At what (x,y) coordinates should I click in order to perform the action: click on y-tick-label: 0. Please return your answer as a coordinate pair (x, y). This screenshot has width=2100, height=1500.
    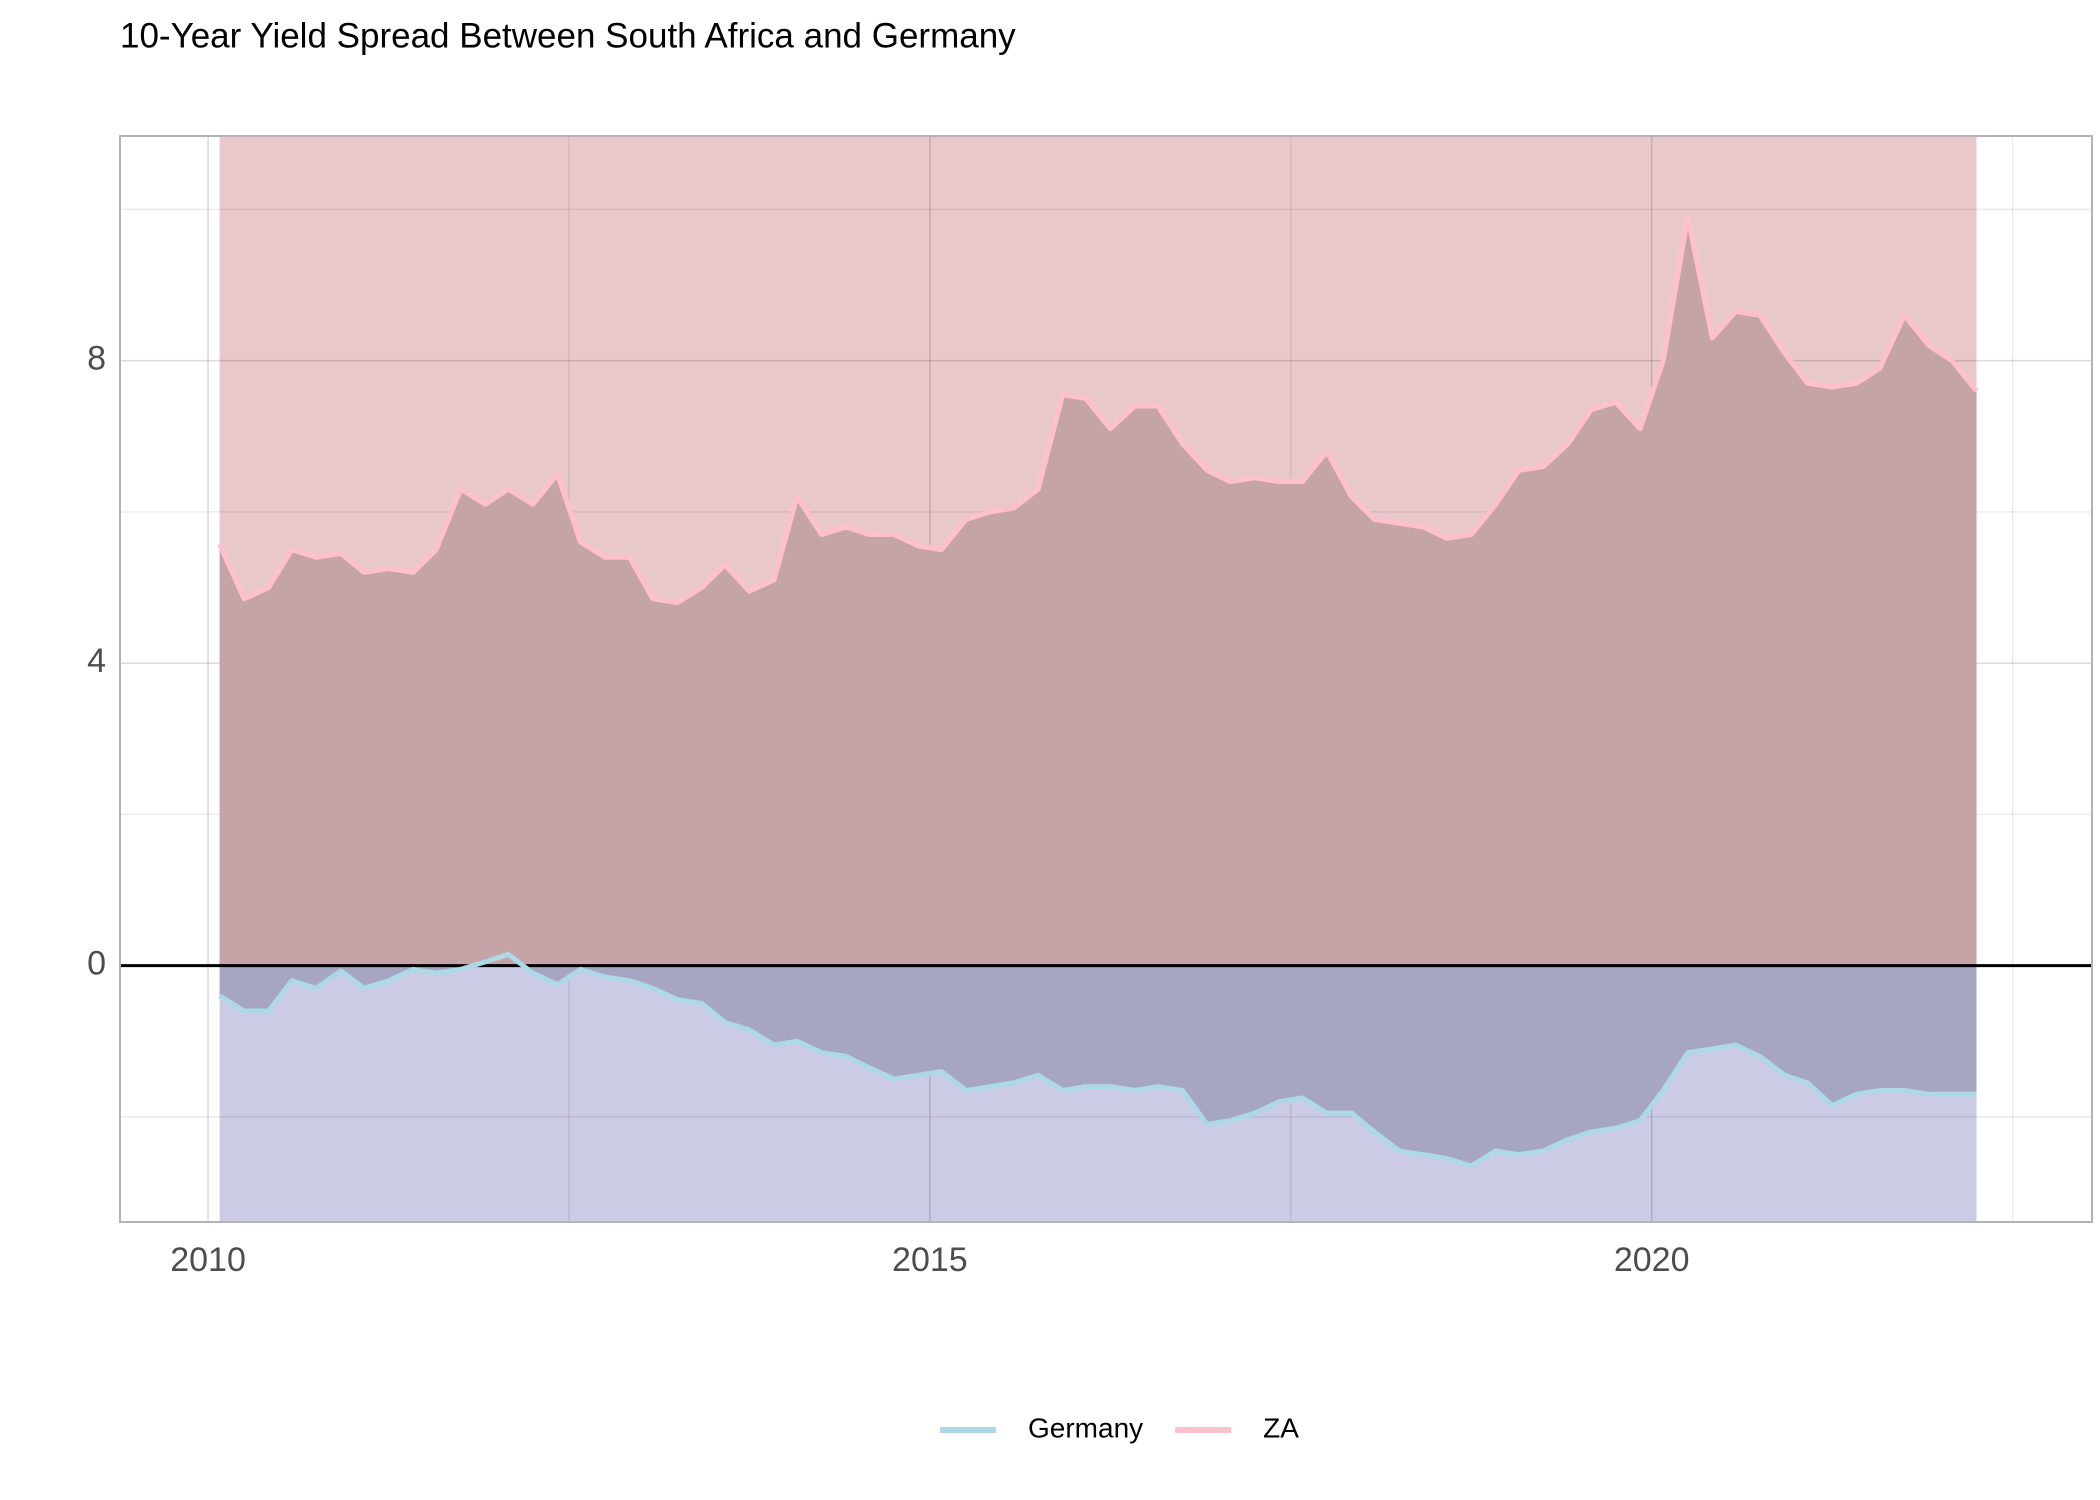
    Looking at the image, I should click on (96, 964).